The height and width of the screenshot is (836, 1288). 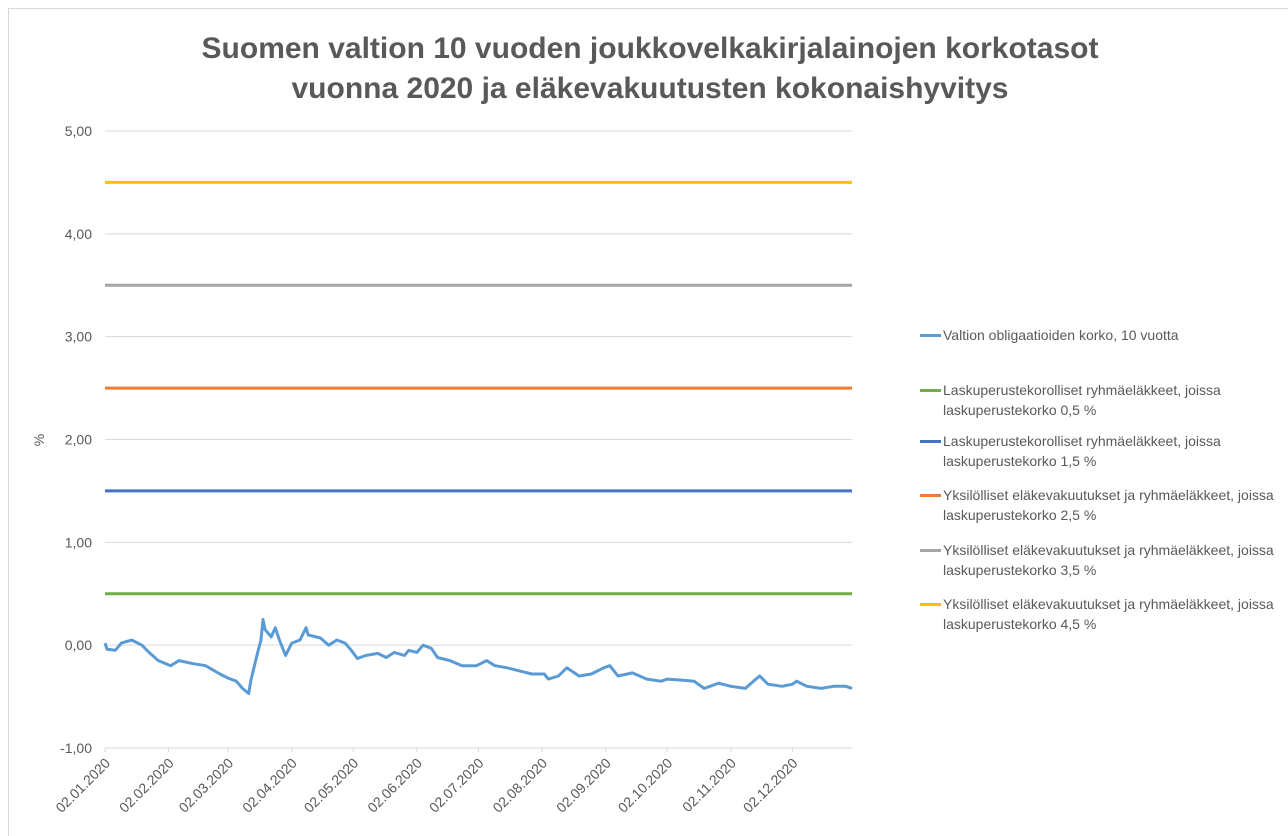 What do you see at coordinates (645, 785) in the screenshot?
I see `x-tick-label: 02.10.2020` at bounding box center [645, 785].